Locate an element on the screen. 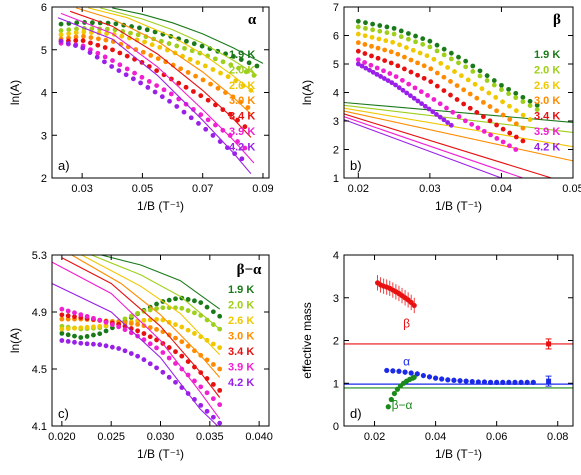  y-axis-label: ln(A) is located at coordinates (307, 92).